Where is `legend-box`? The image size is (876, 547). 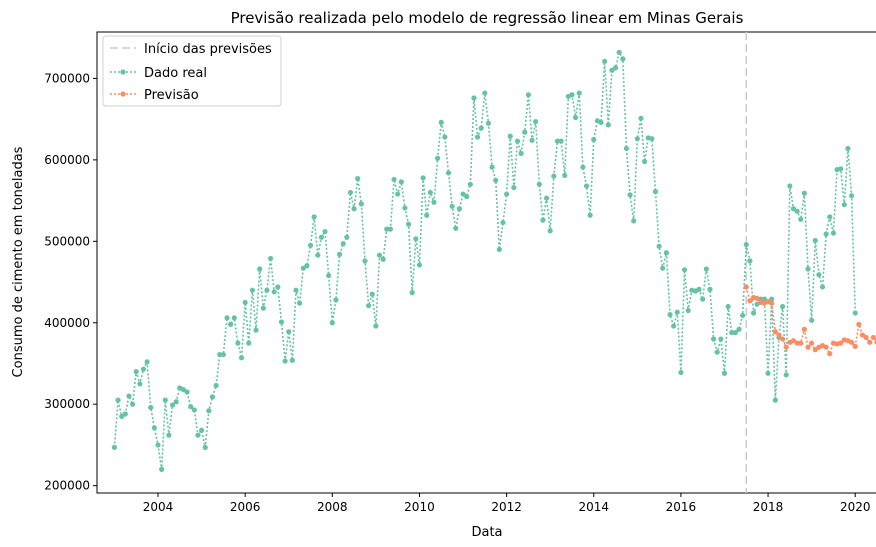 legend-box is located at coordinates (192, 71).